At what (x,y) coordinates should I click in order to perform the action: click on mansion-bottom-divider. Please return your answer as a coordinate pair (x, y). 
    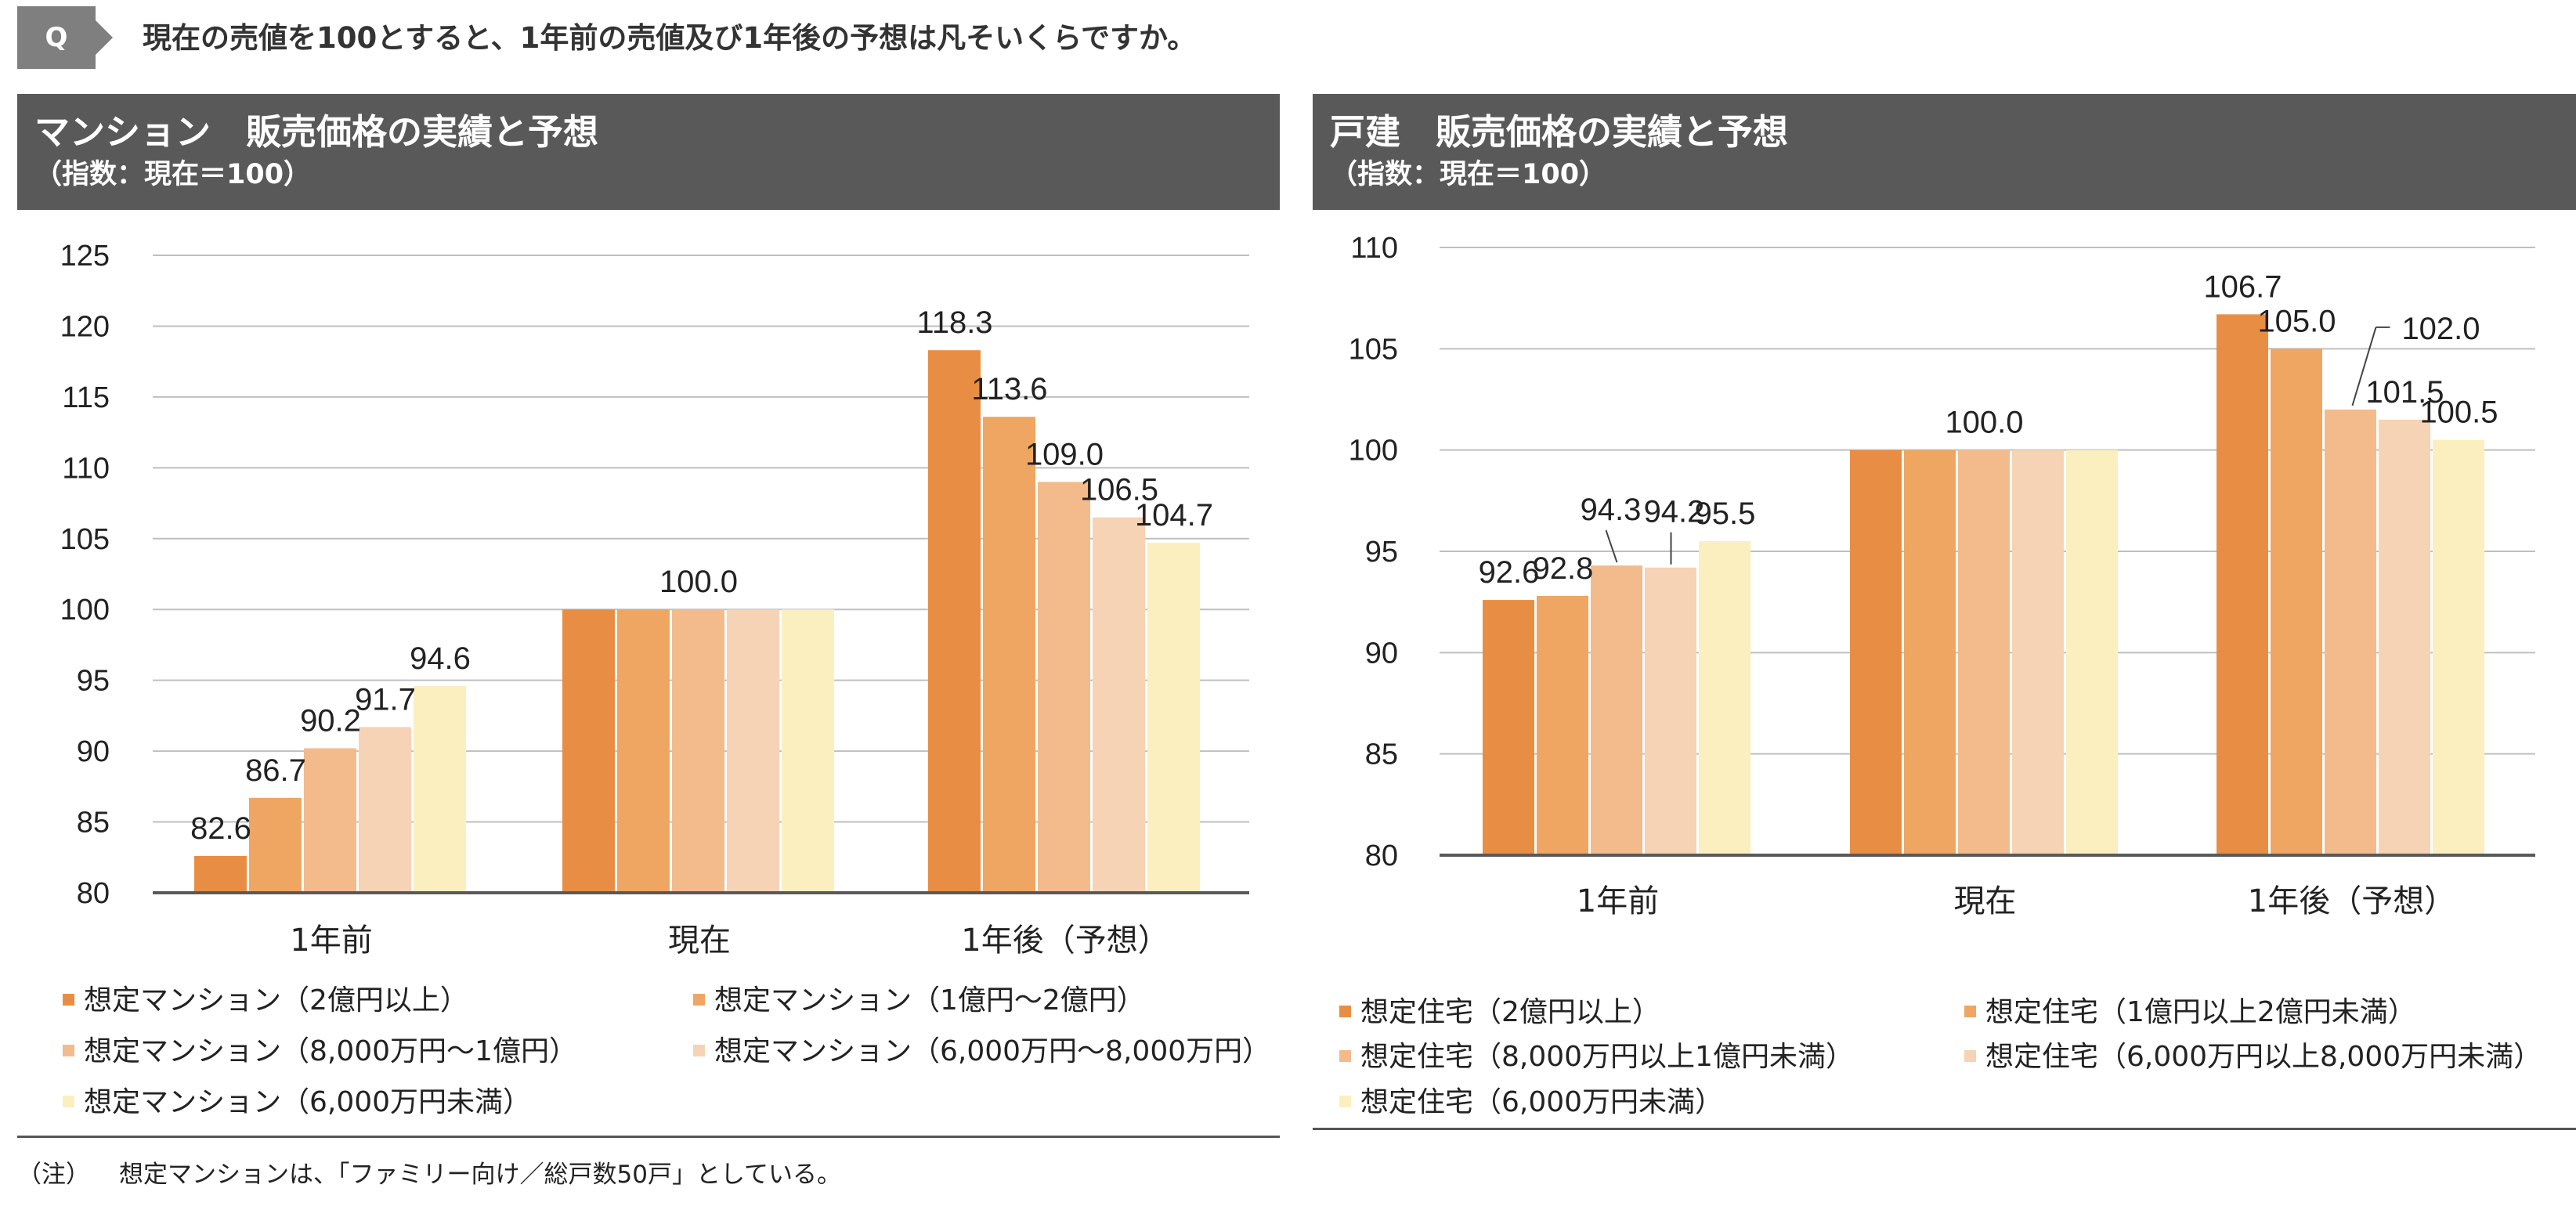
    Looking at the image, I should click on (648, 1137).